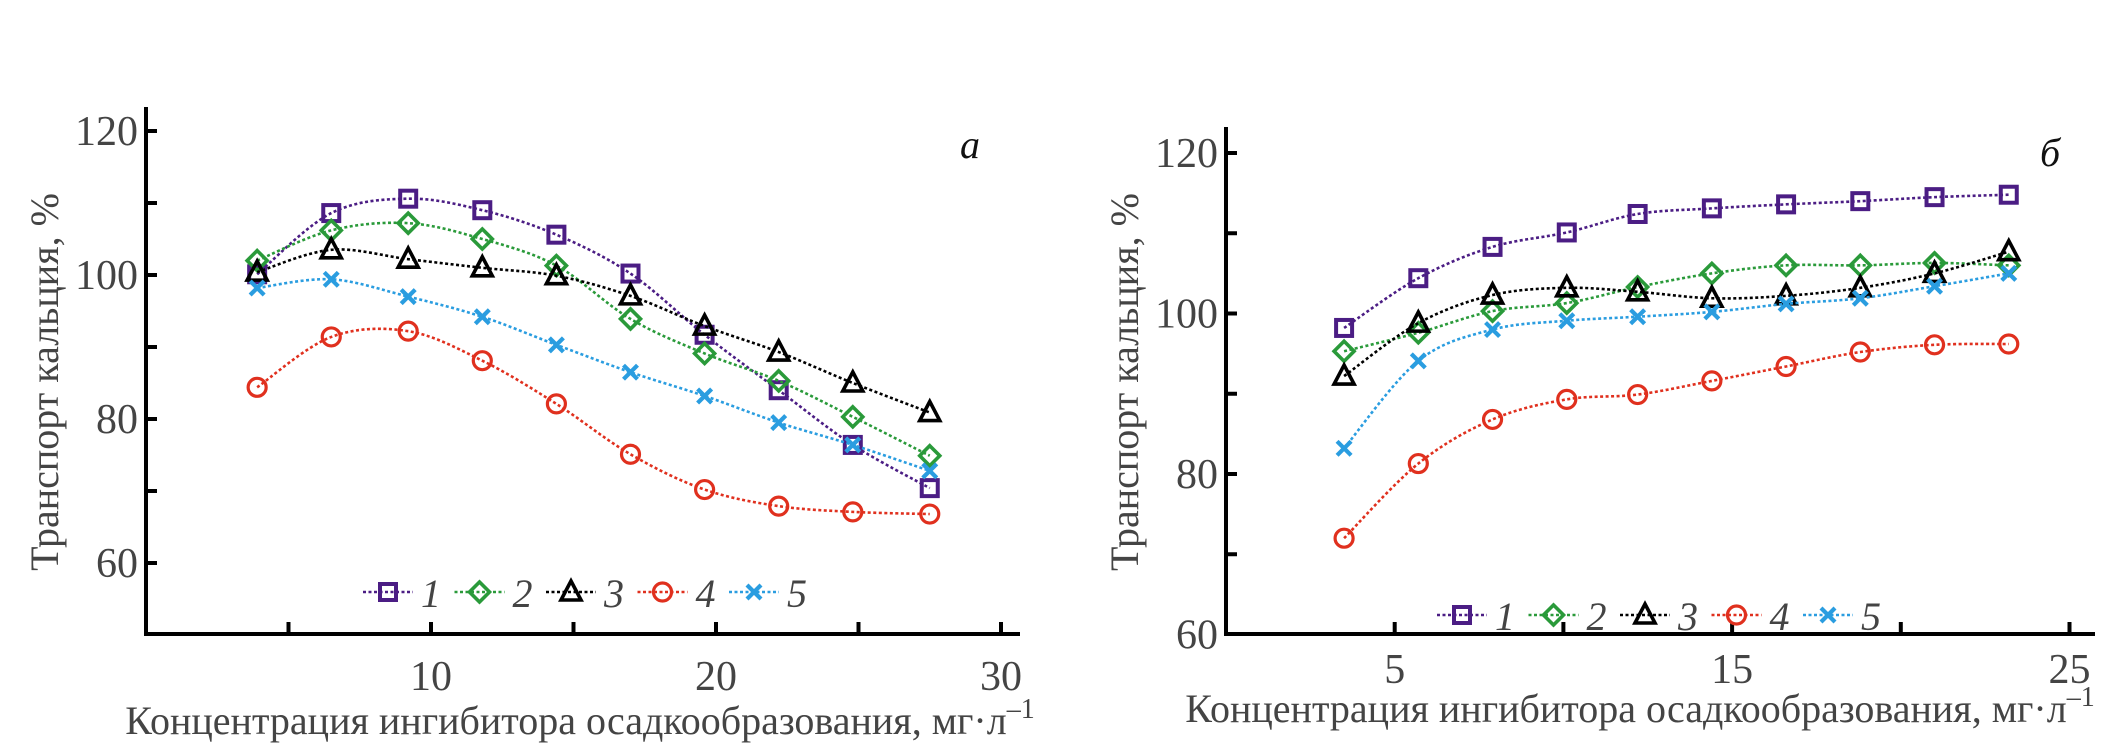 The width and height of the screenshot is (2122, 756). Describe the element at coordinates (388, 592) in the screenshot. I see `legend-marker-square` at that location.